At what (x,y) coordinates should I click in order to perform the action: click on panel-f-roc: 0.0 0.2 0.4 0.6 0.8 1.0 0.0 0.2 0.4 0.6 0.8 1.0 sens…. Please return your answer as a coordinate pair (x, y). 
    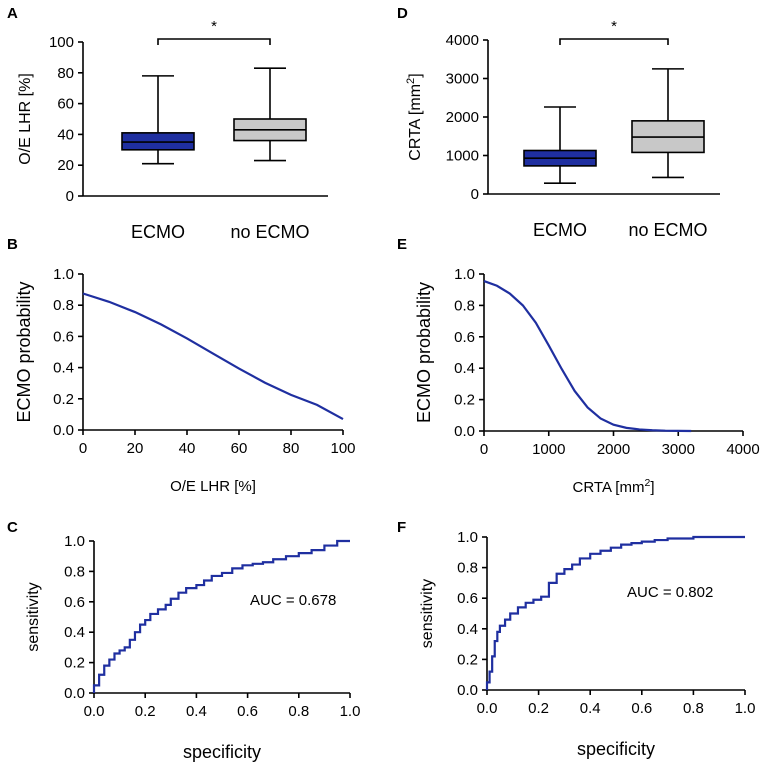
    Looking at the image, I should click on (587, 644).